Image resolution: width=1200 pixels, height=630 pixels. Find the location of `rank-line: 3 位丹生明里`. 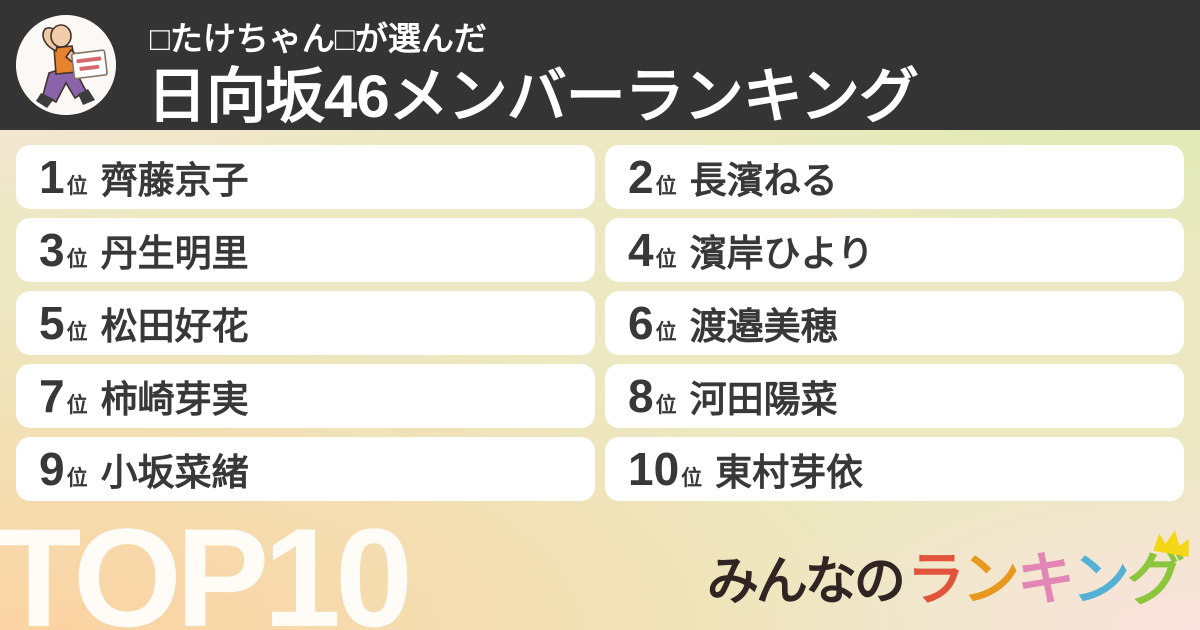

rank-line: 3 位丹生明里 is located at coordinates (144, 250).